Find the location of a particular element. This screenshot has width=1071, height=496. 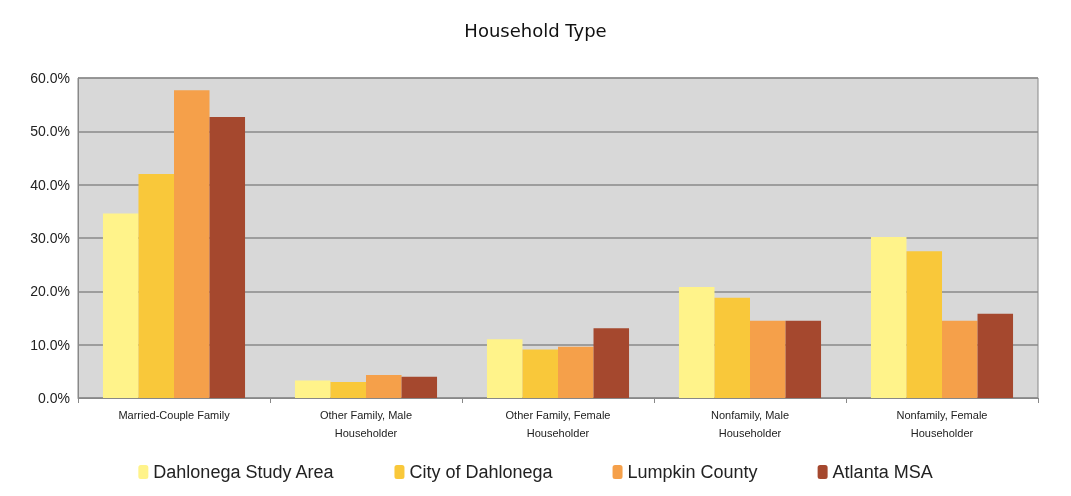

legend-label: City of Dahlonega is located at coordinates (481, 472).